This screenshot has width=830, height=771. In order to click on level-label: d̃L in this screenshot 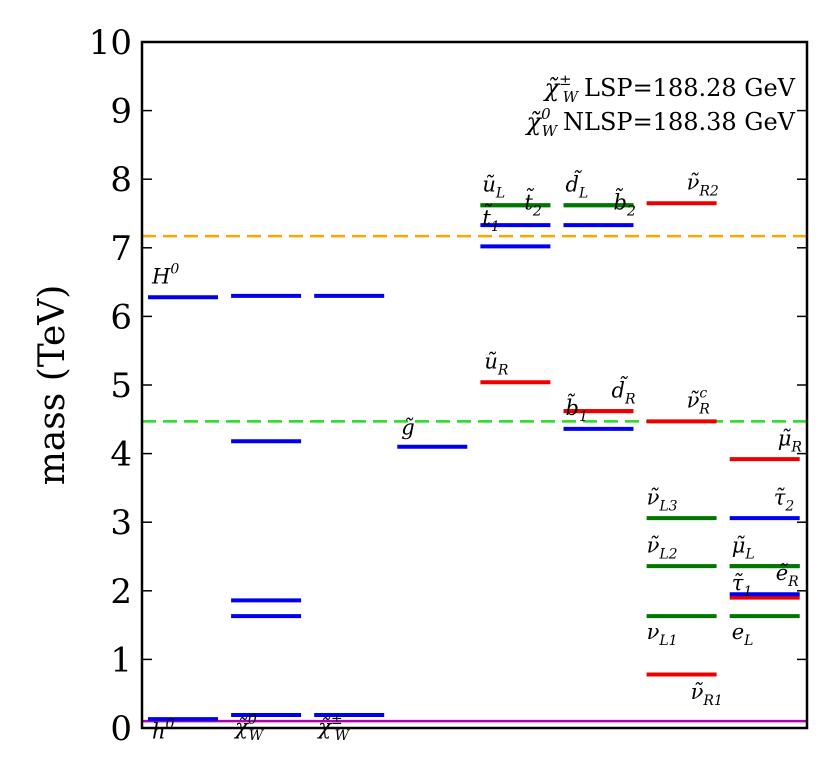, I will do `click(577, 186)`.